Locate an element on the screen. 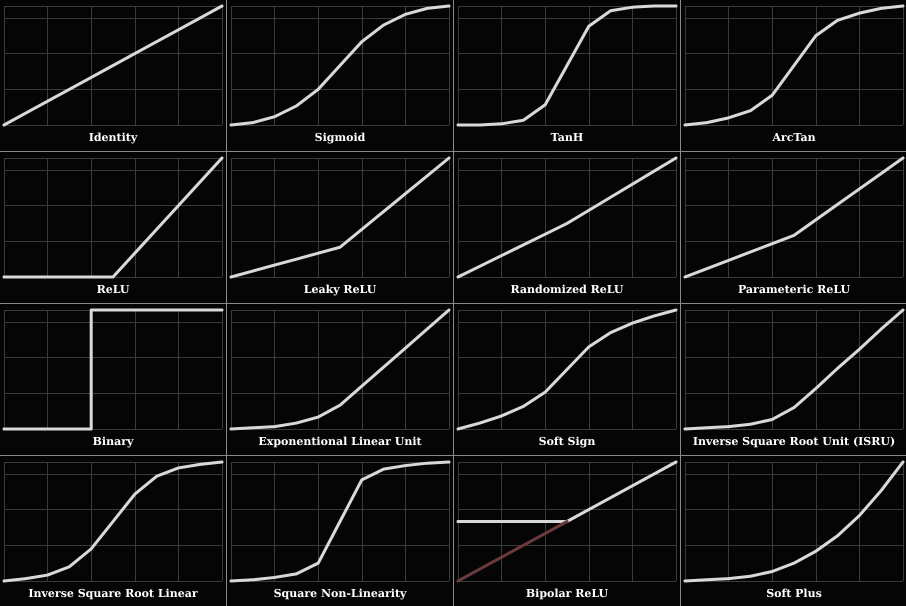  text: ReLU is located at coordinates (113, 289).